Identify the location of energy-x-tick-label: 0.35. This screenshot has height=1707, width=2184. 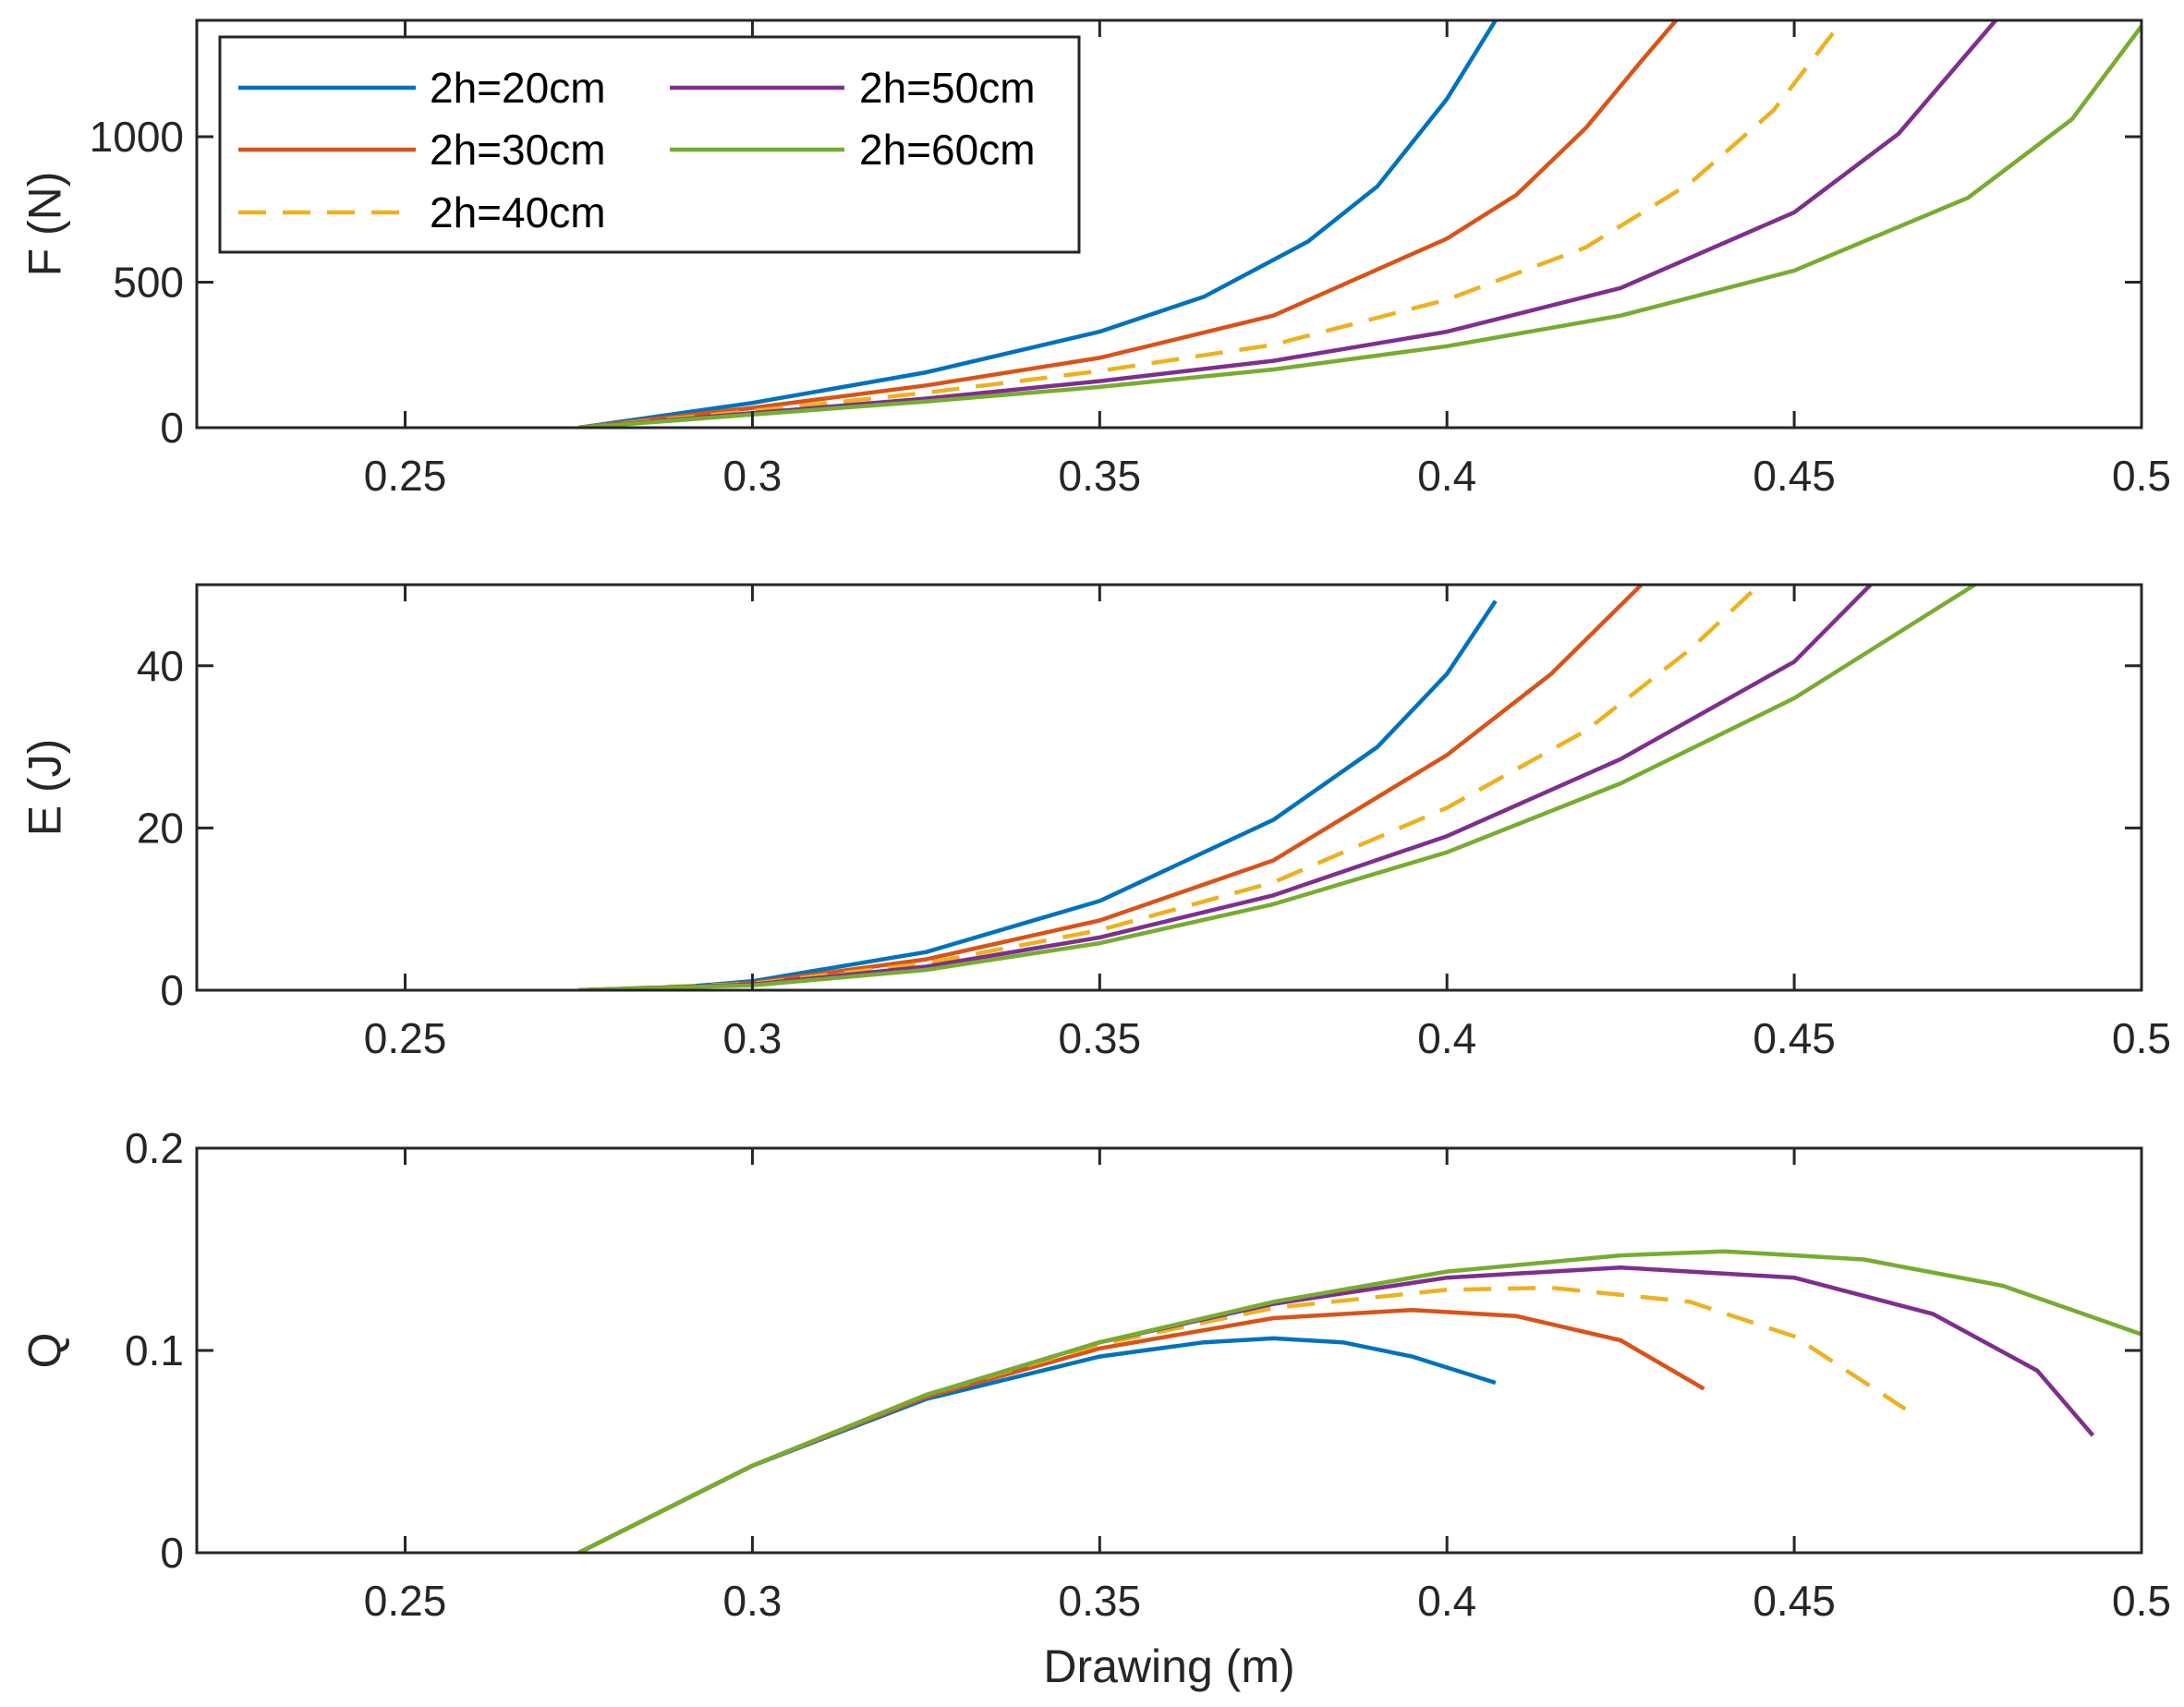
(1100, 1038).